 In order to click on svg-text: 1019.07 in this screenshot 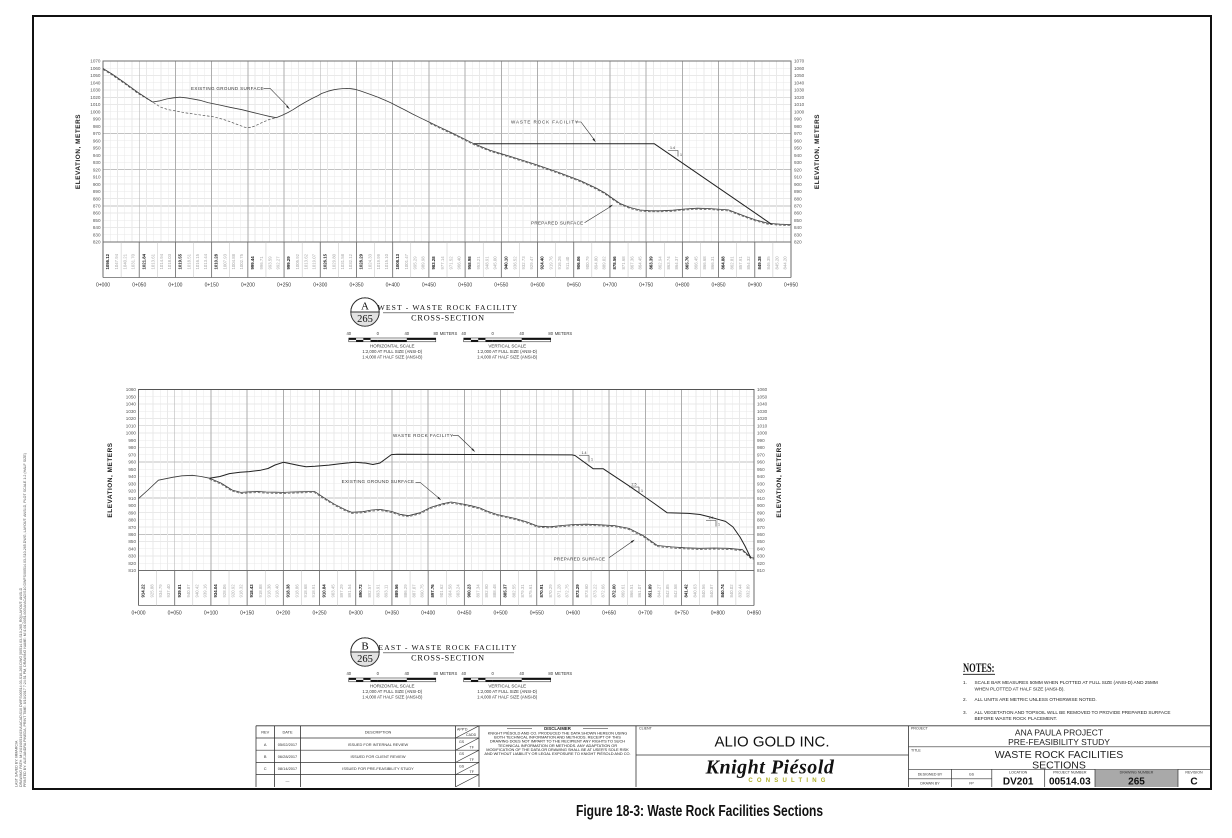, I will do `click(314, 261)`.